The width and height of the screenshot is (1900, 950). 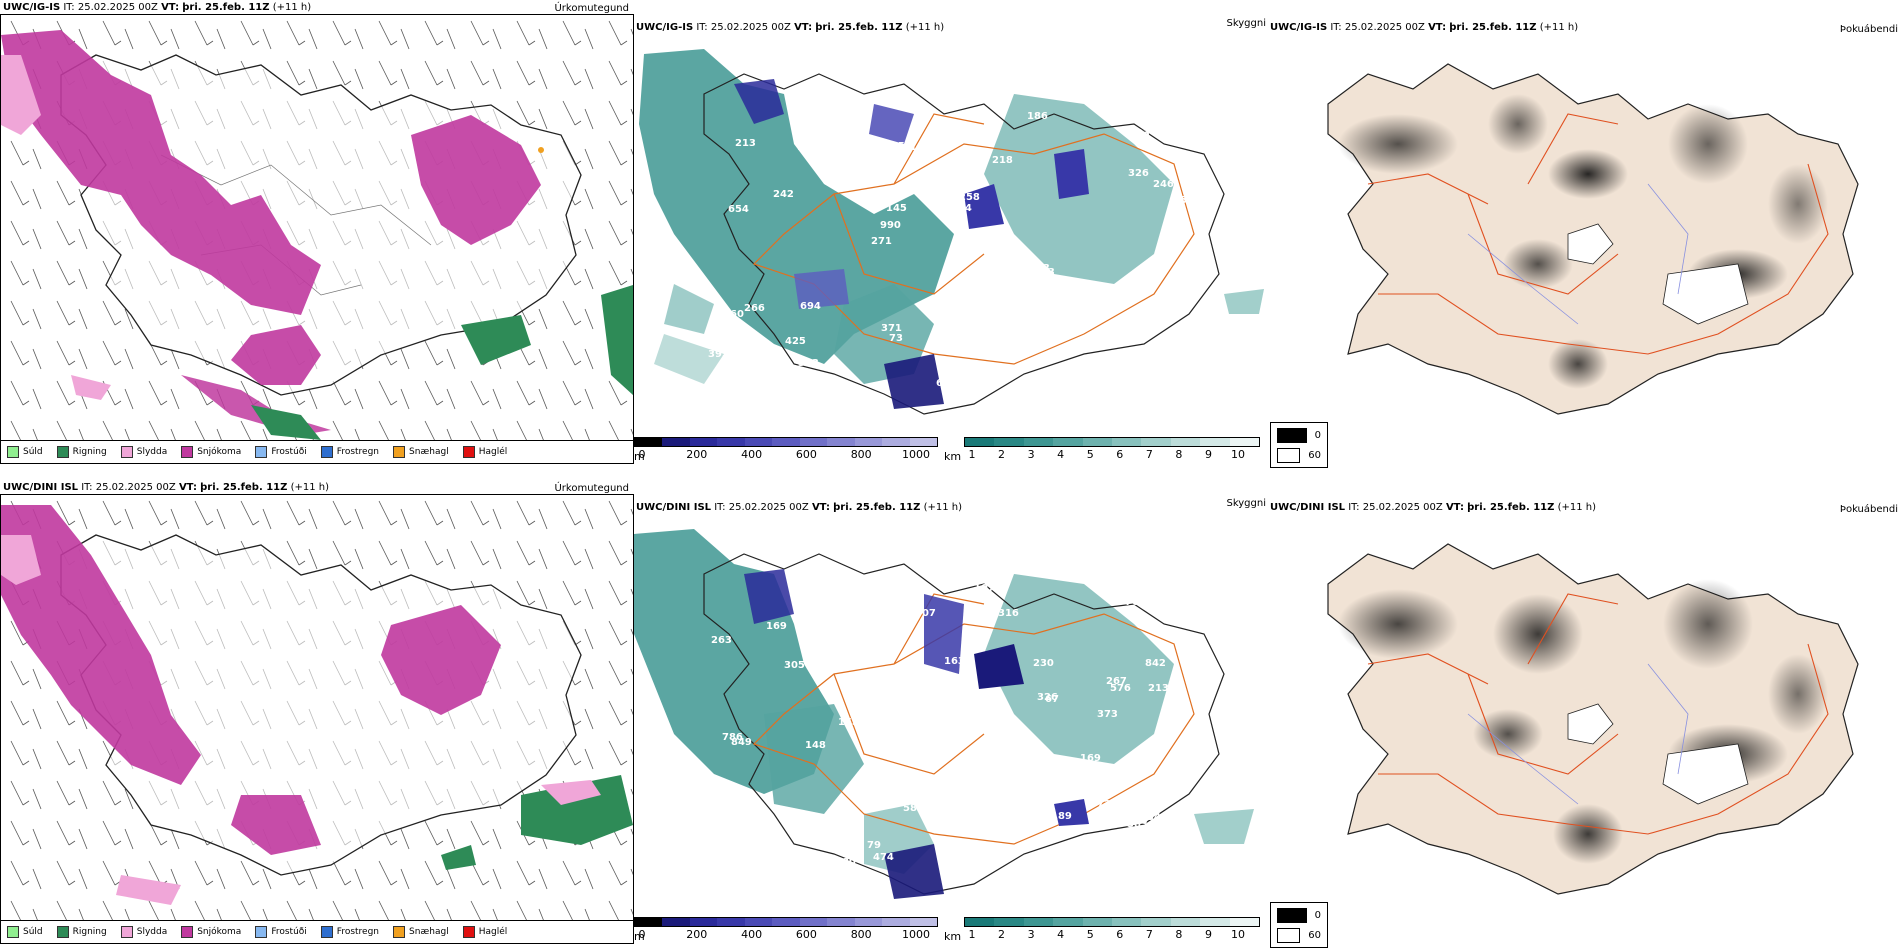 I want to click on ceiling-value-label: 454, so click(x=1150, y=817).